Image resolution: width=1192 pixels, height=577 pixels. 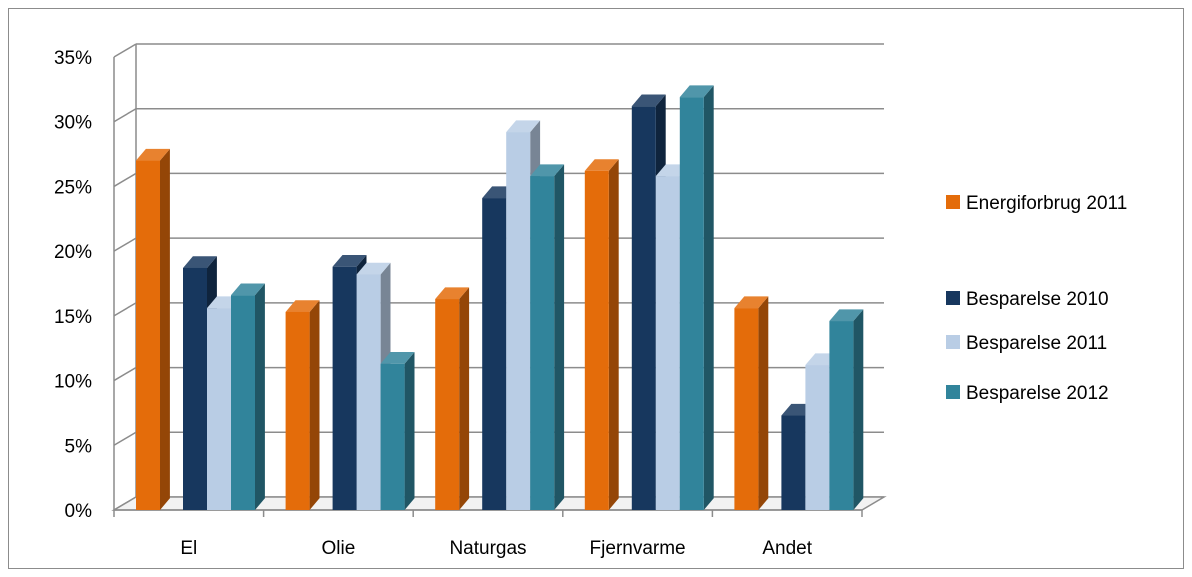 I want to click on legend-entry: Energiforbrug 2011, so click(x=1036, y=203).